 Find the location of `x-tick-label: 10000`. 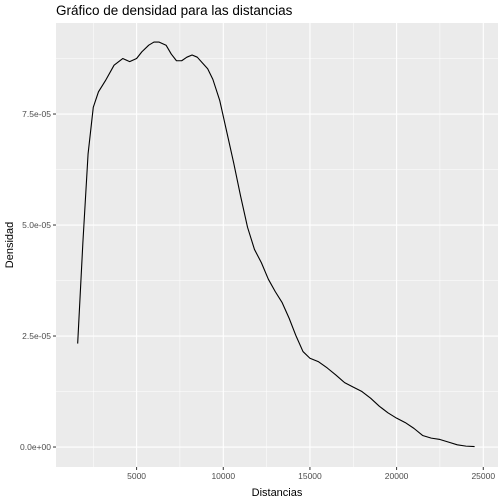

x-tick-label: 10000 is located at coordinates (223, 476).